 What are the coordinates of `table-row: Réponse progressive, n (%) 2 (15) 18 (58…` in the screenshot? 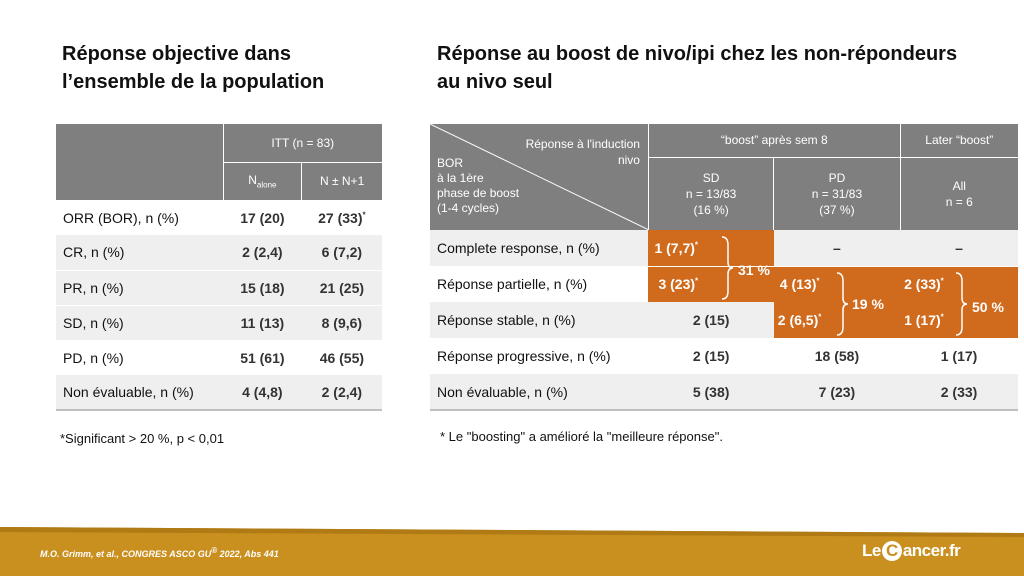 It's located at (724, 356).